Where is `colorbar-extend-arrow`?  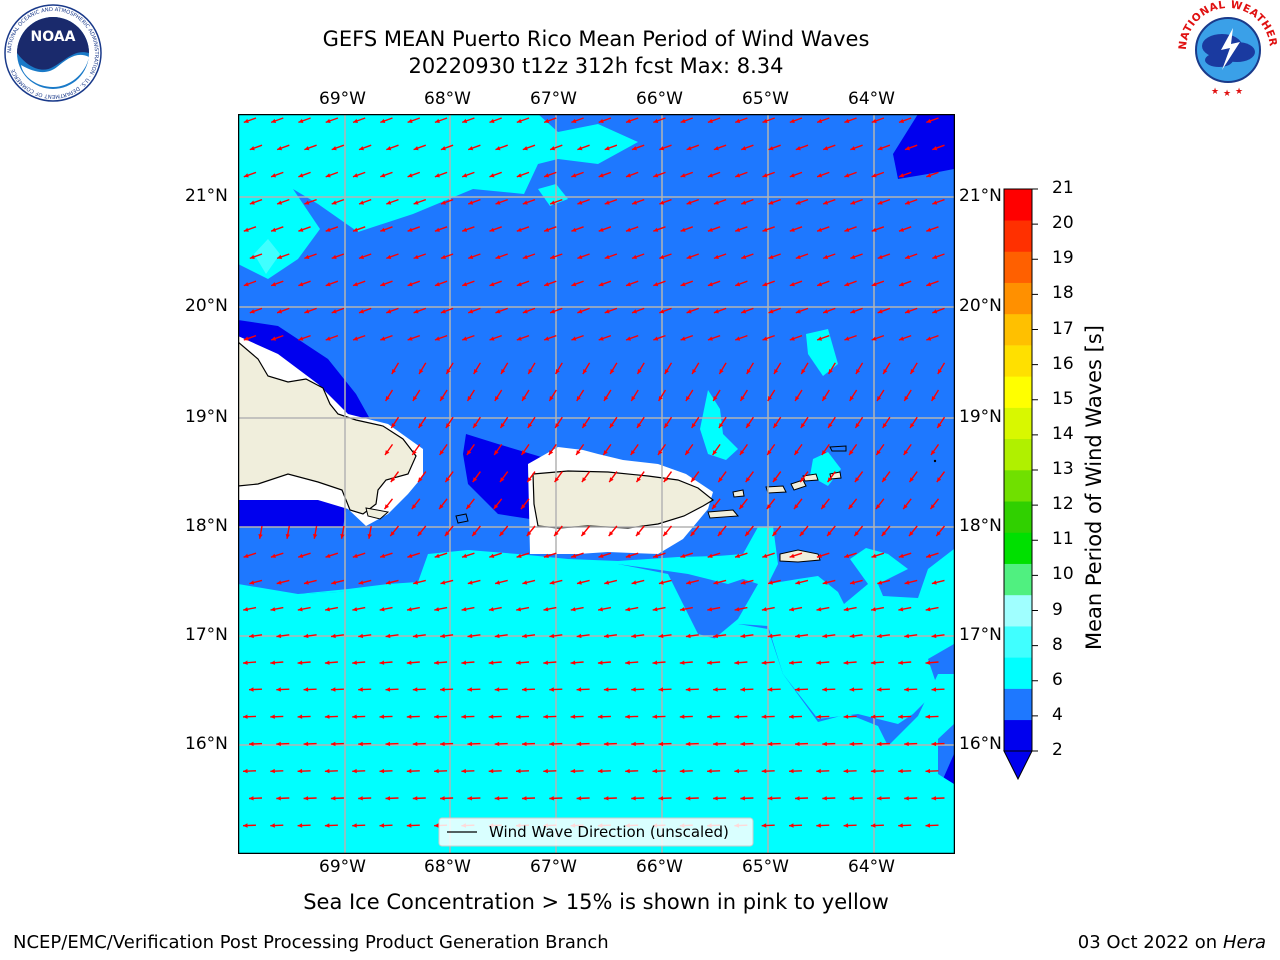 colorbar-extend-arrow is located at coordinates (1018, 765).